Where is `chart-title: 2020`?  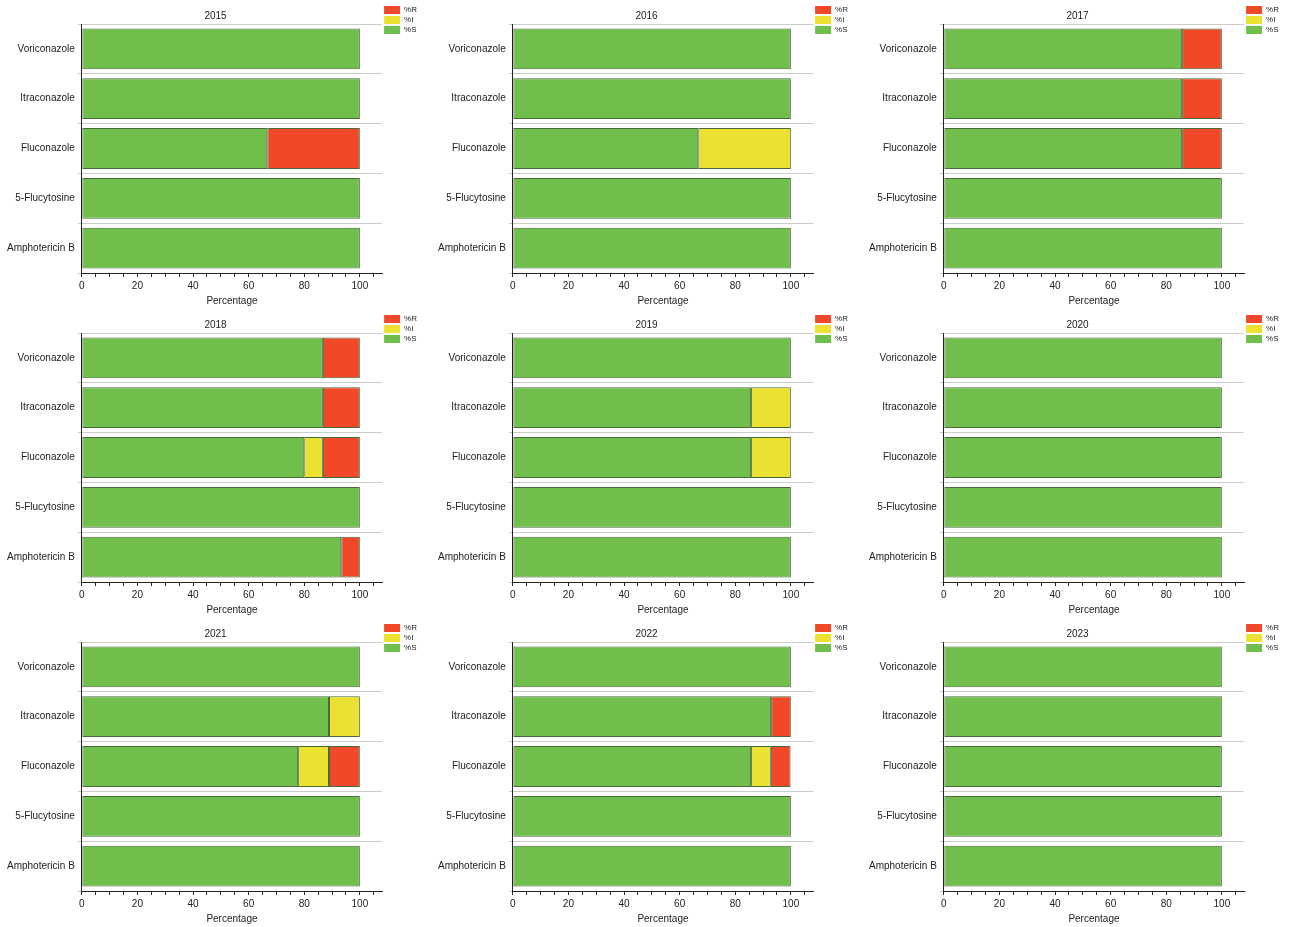
chart-title: 2020 is located at coordinates (1078, 324).